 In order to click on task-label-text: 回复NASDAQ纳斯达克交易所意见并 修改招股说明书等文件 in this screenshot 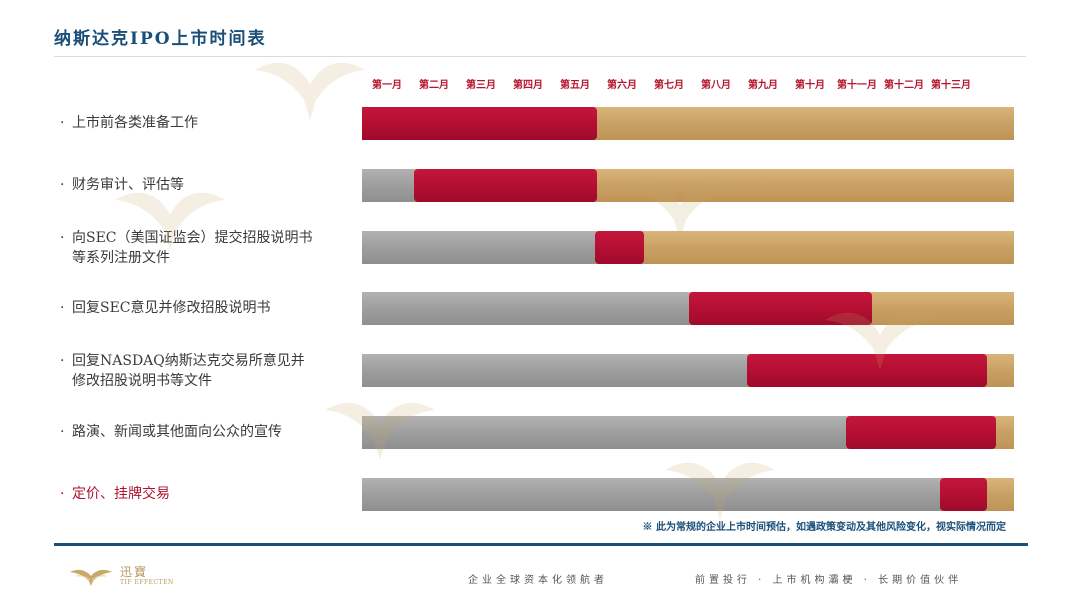, I will do `click(188, 371)`.